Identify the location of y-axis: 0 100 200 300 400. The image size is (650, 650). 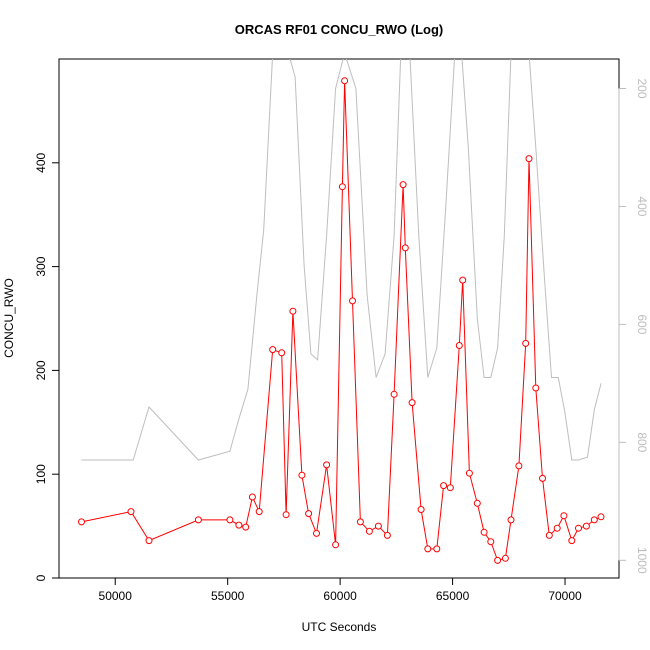
(47, 366).